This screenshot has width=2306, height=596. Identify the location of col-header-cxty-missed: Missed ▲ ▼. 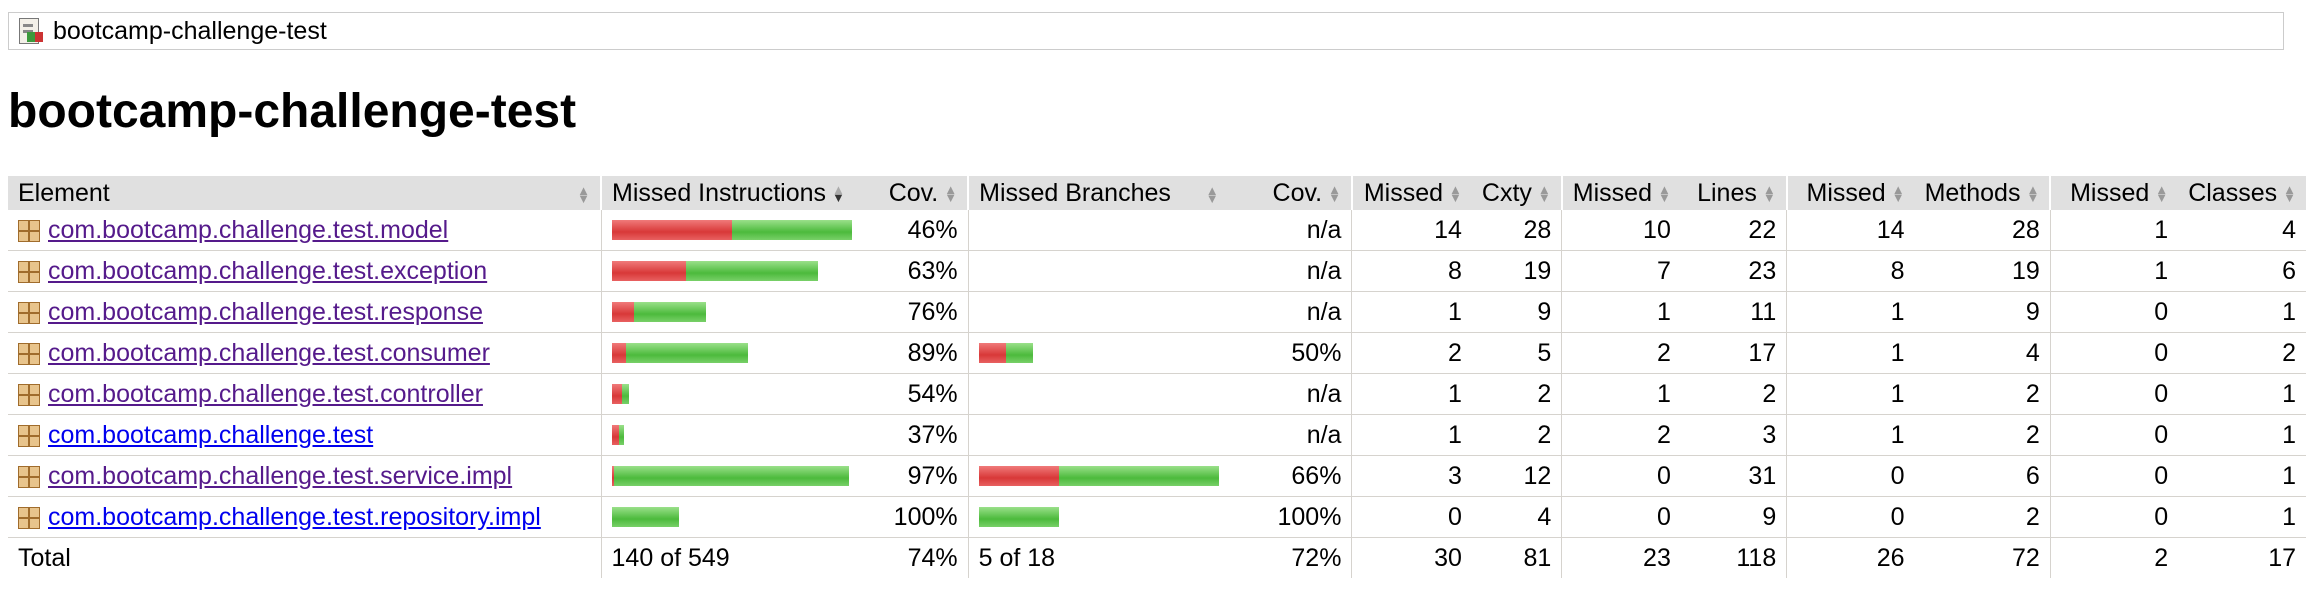
(1411, 193).